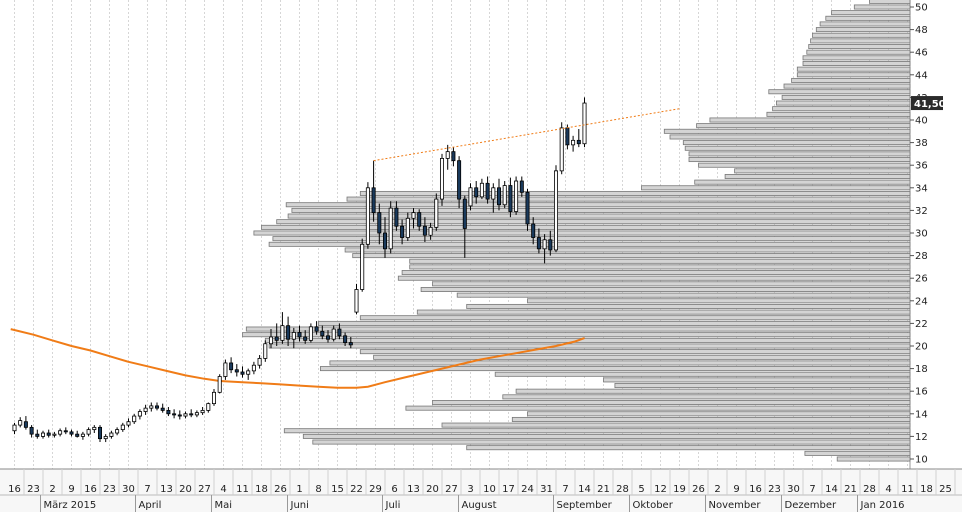 Image resolution: width=962 pixels, height=512 pixels. I want to click on x-tick-label: 7, so click(565, 489).